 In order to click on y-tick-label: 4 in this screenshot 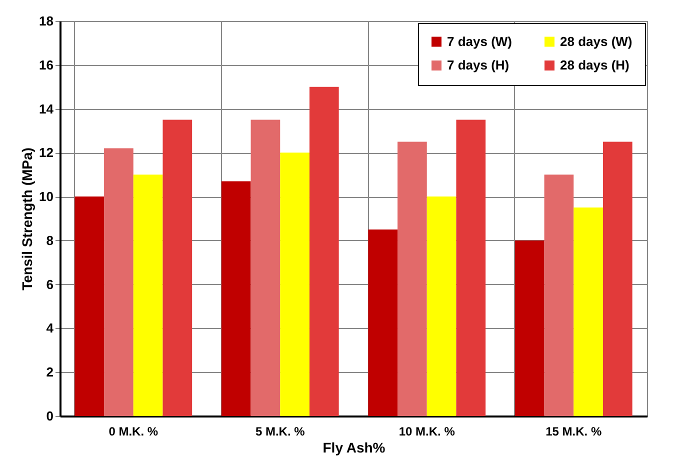, I will do `click(50, 328)`.